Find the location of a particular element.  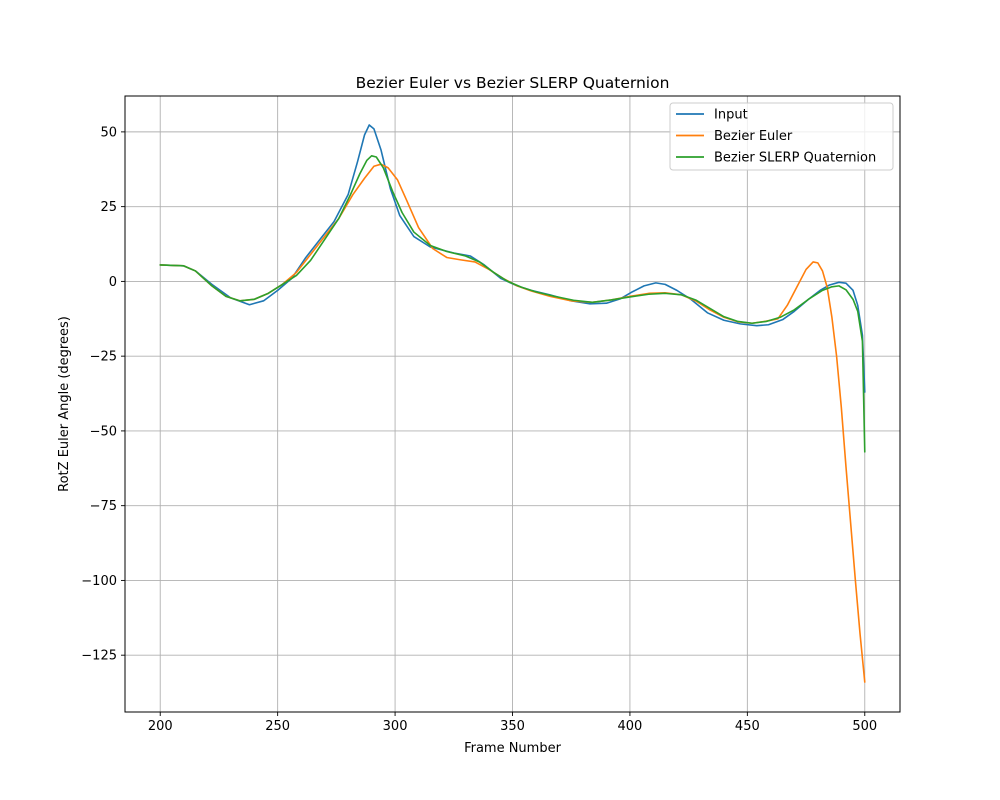

y-tick-label: −50 is located at coordinates (103, 431).